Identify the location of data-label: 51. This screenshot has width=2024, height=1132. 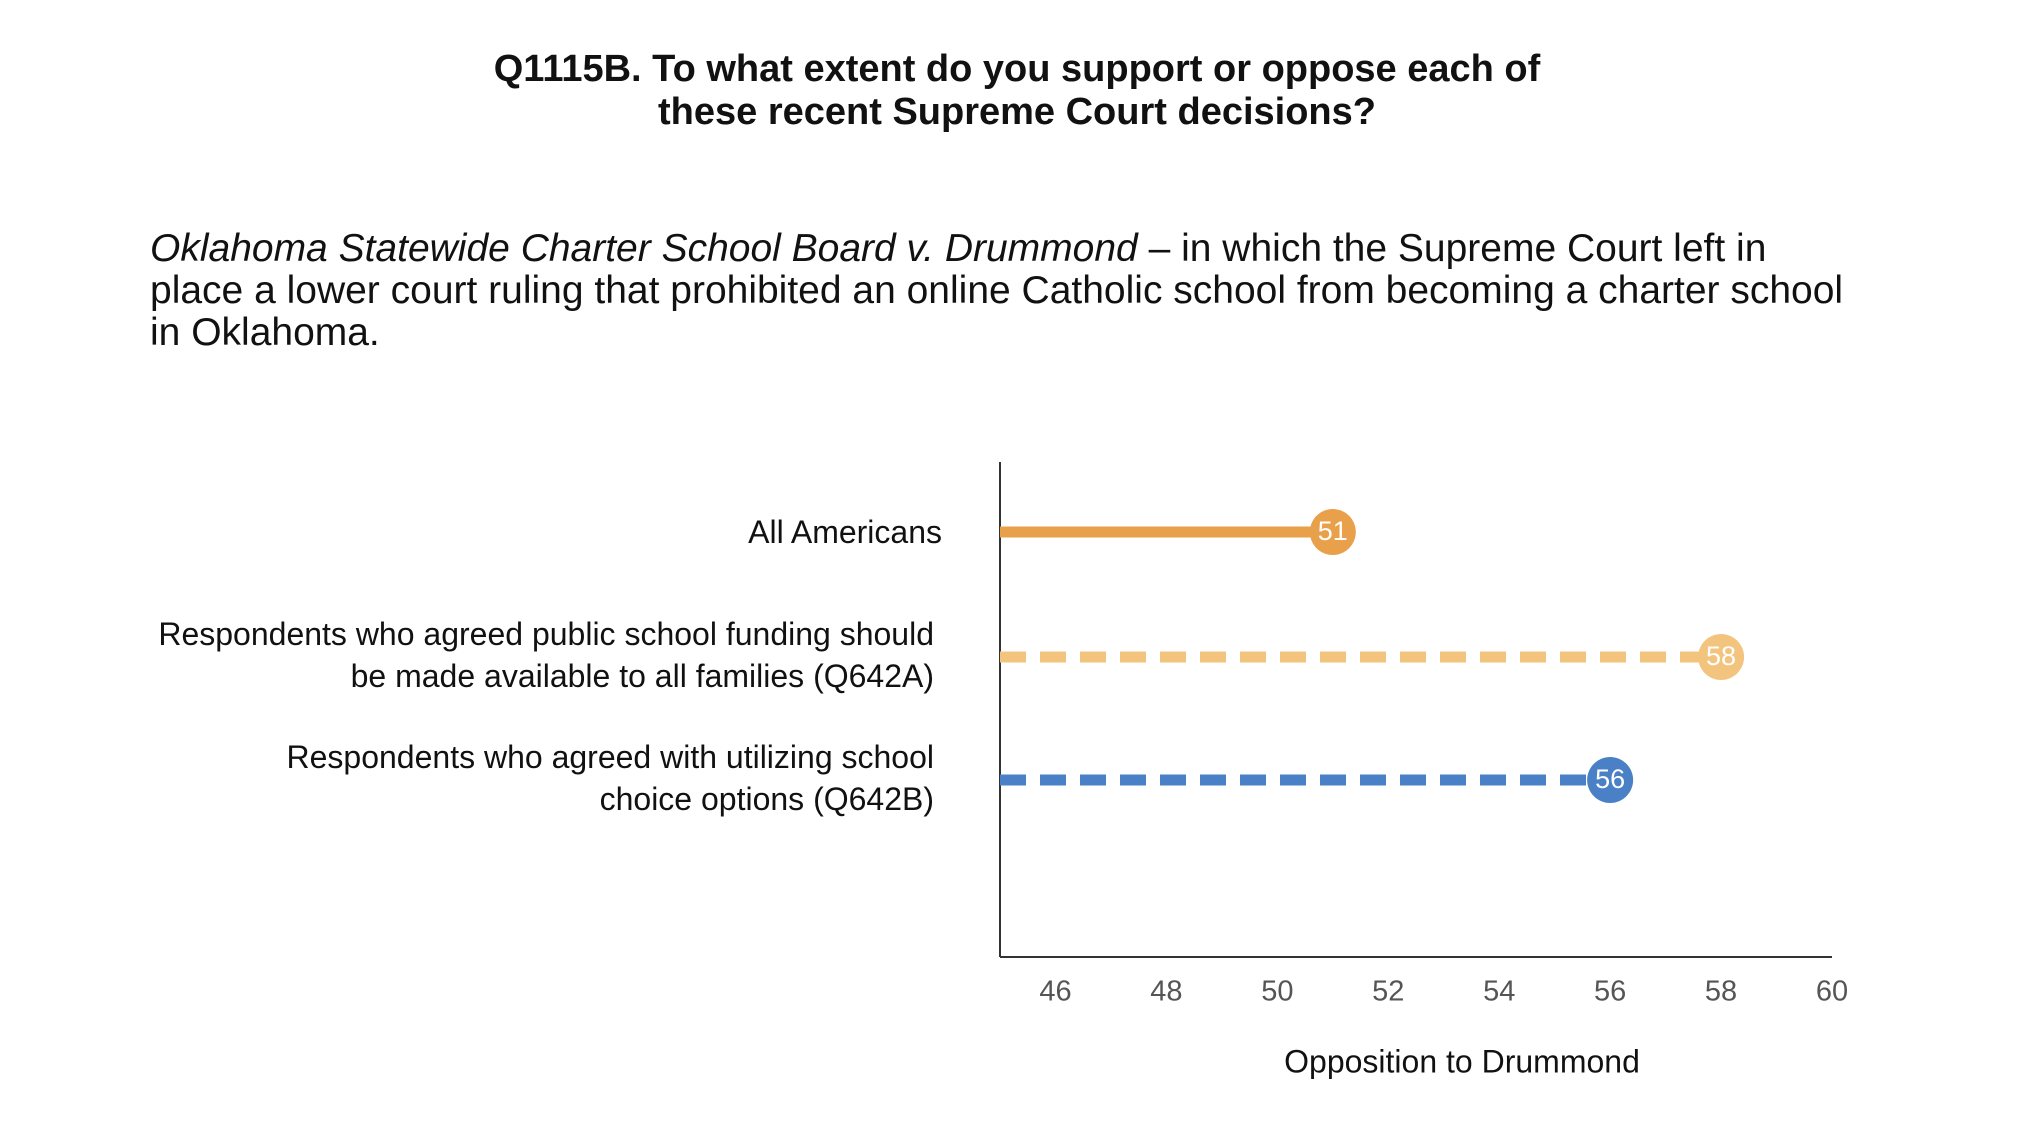
(1333, 531).